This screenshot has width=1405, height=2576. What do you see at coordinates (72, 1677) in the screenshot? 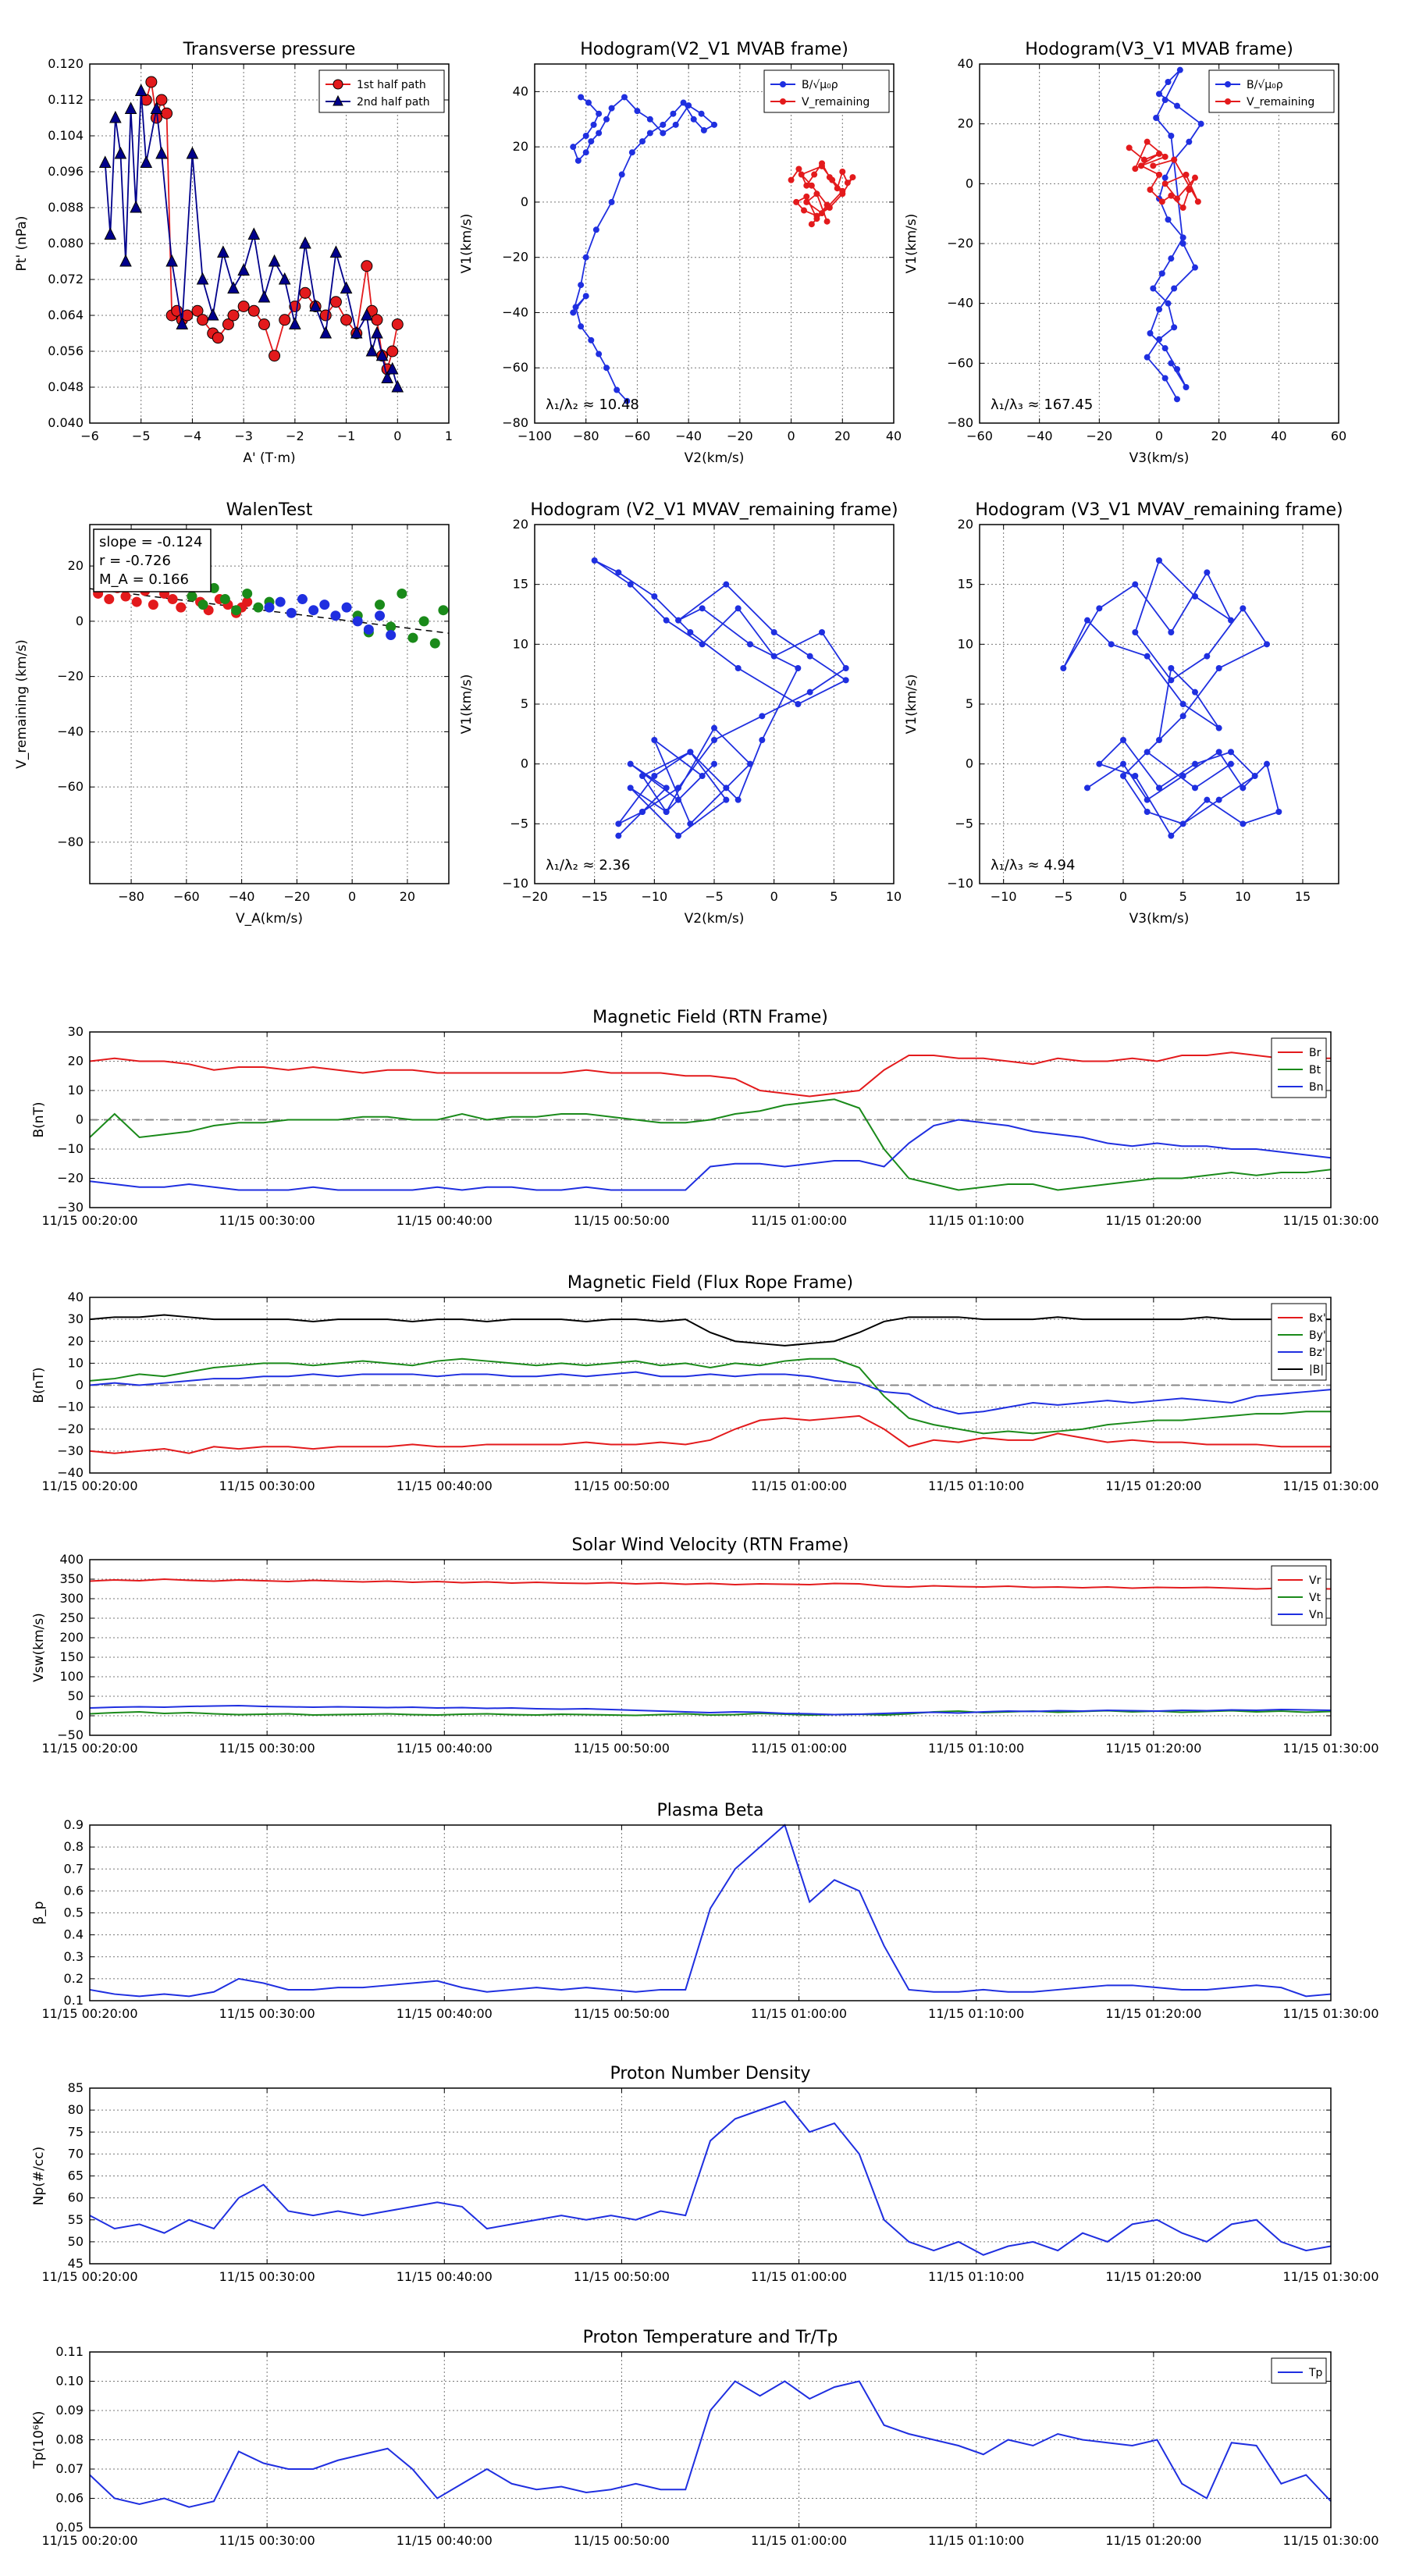
I see `y-tick-label: 100` at bounding box center [72, 1677].